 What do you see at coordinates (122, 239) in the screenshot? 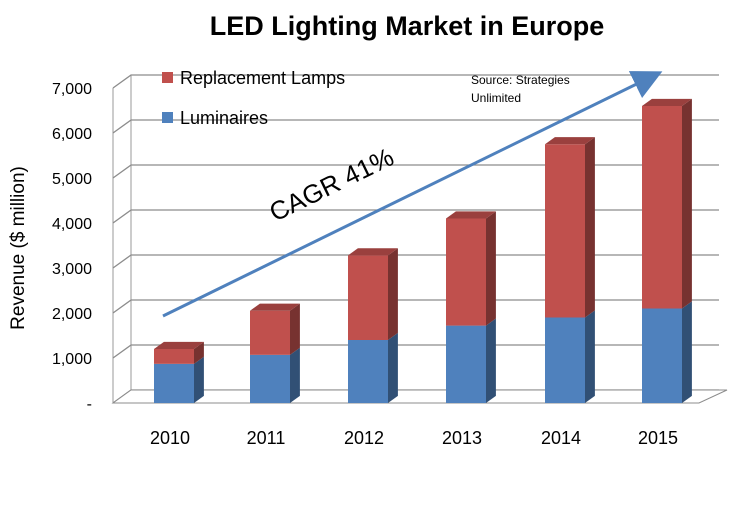
I see `chart-back-wall` at bounding box center [122, 239].